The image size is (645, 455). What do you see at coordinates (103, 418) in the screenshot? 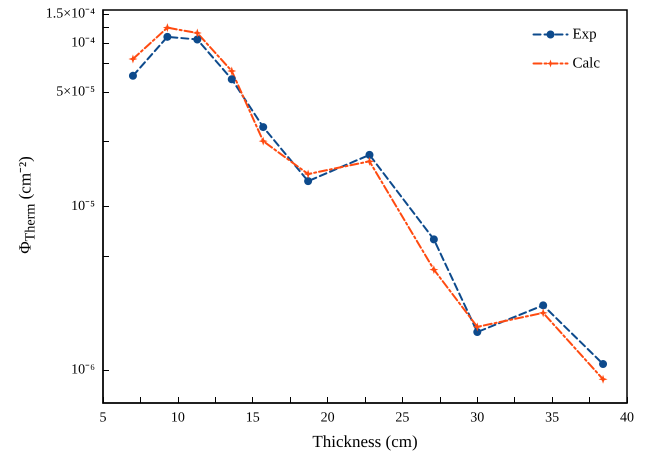
I see `x-tick-label: 5` at bounding box center [103, 418].